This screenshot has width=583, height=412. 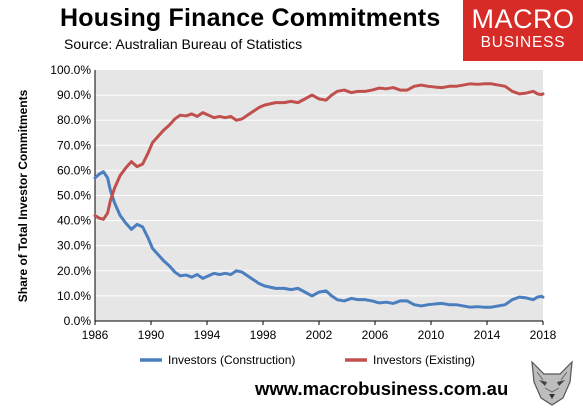 What do you see at coordinates (74, 145) in the screenshot?
I see `y-tick-label: 70.0%` at bounding box center [74, 145].